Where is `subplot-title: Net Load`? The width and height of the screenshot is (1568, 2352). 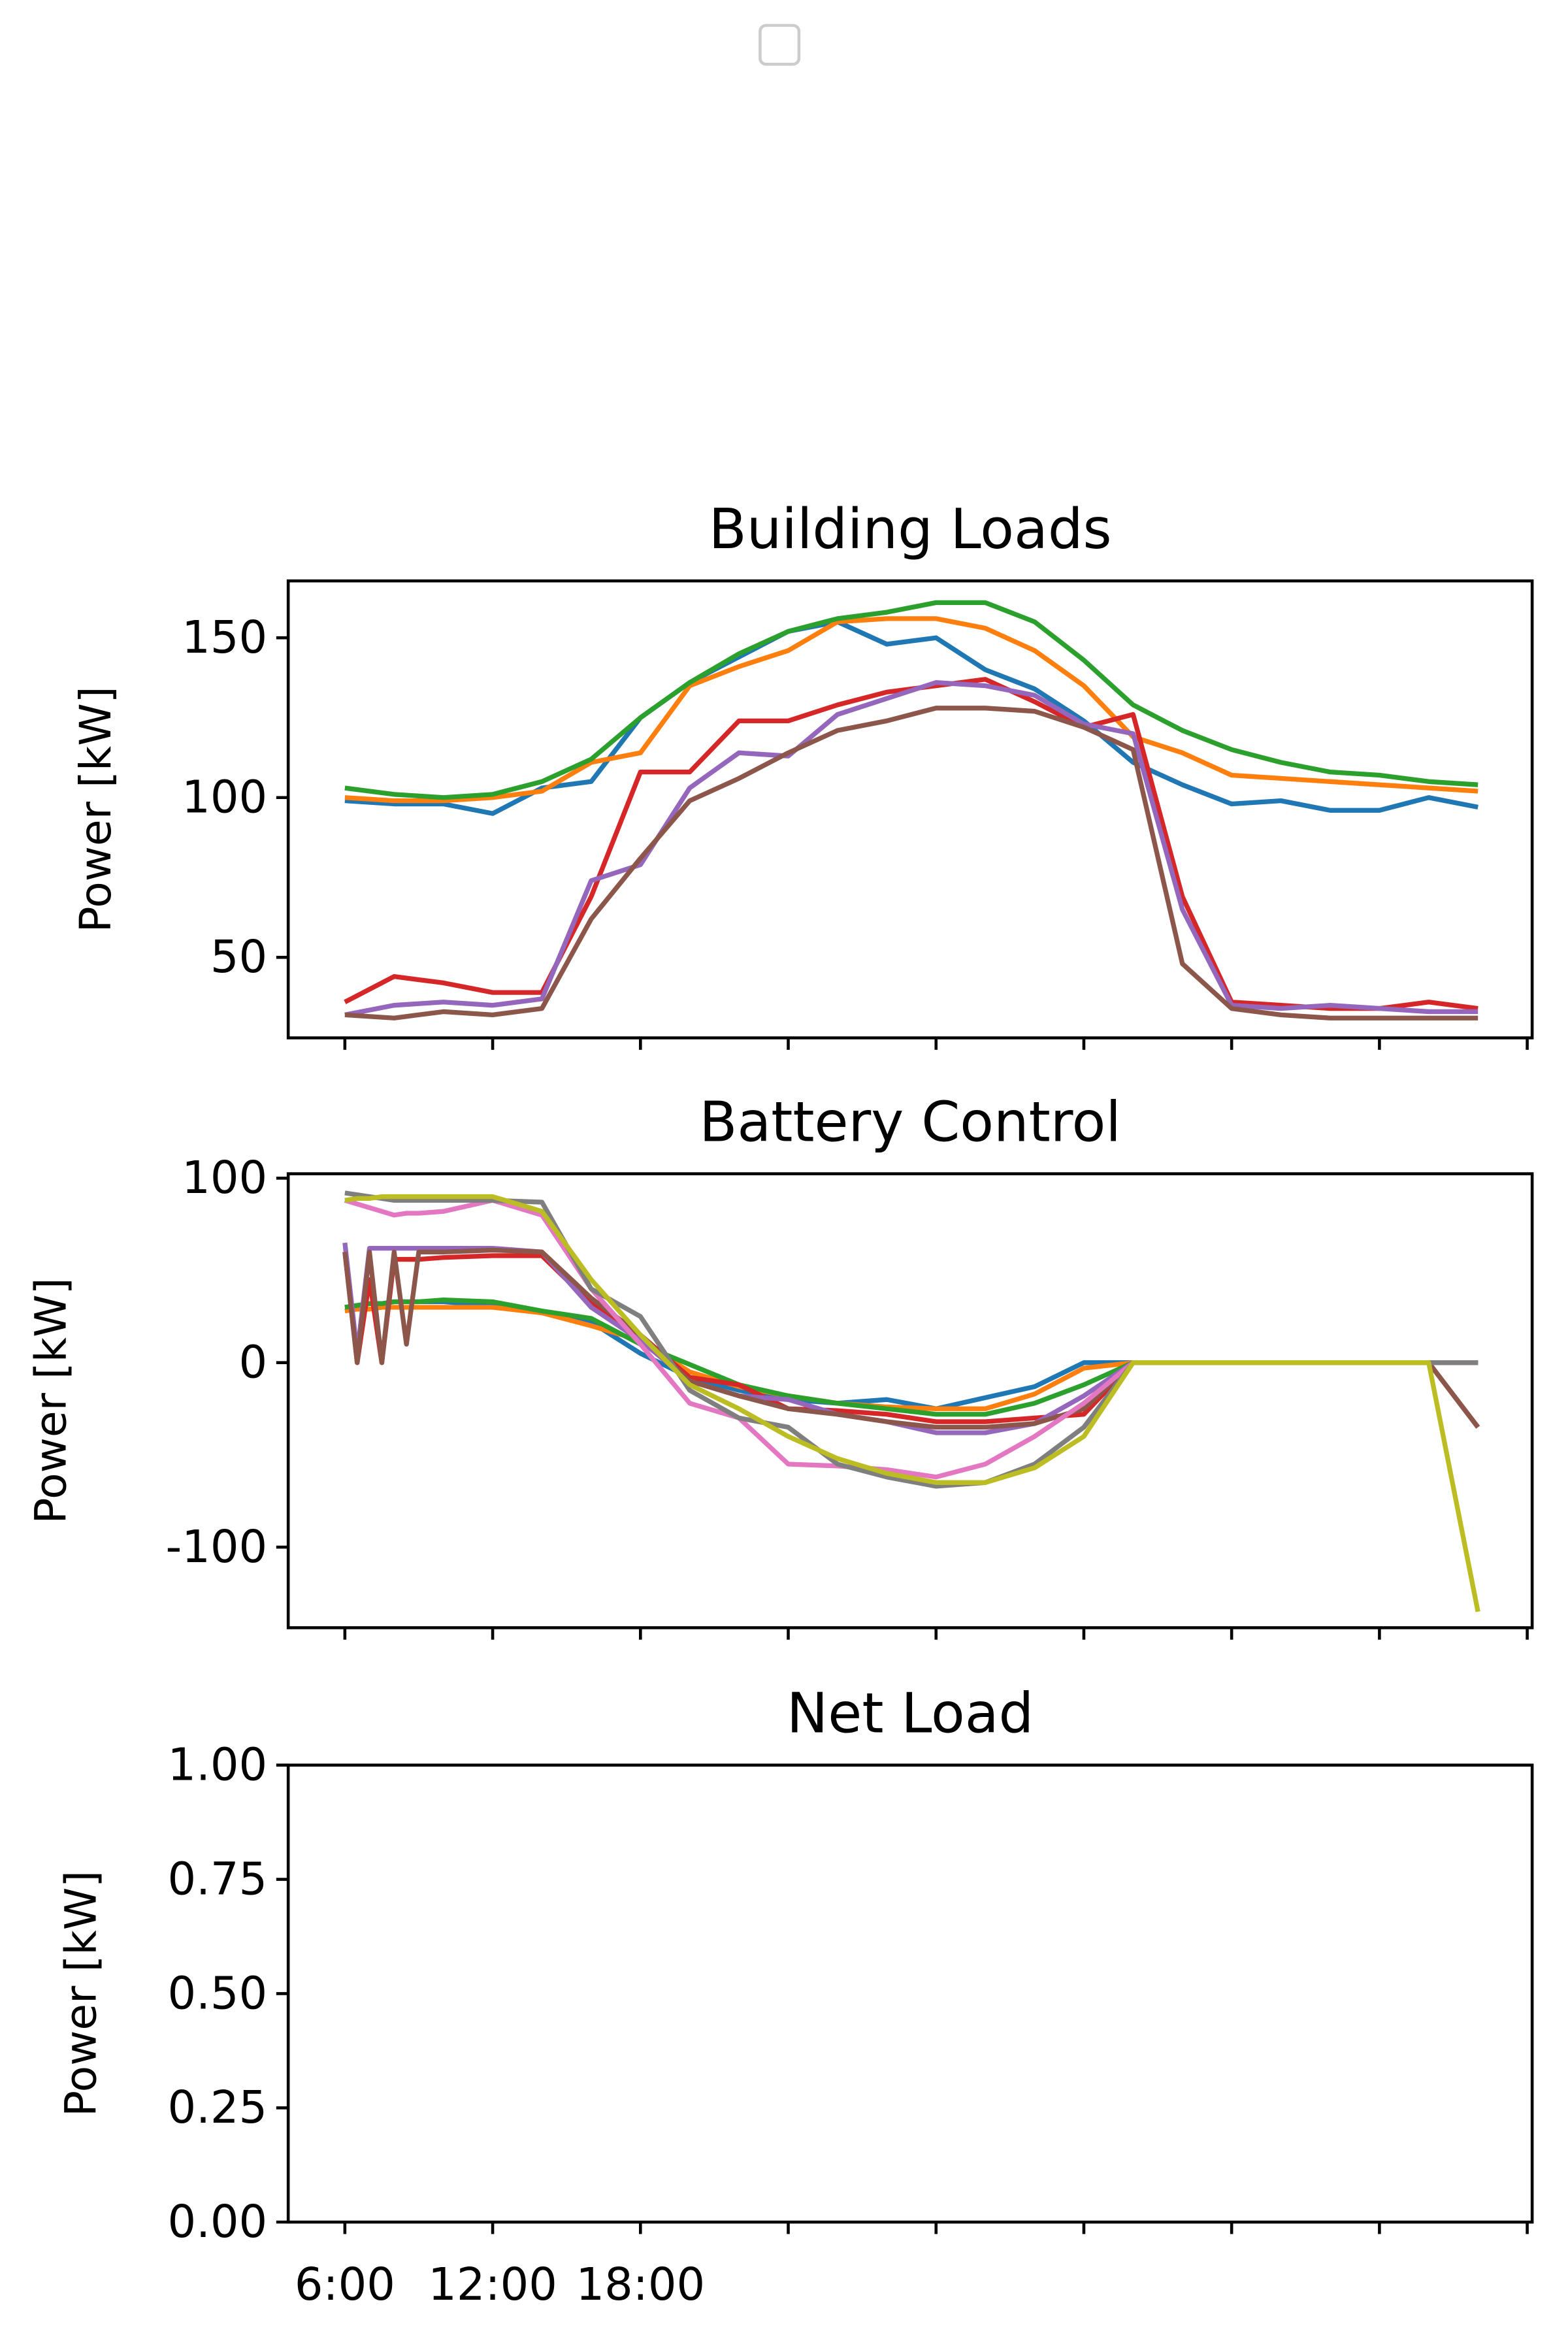 subplot-title: Net Load is located at coordinates (910, 1713).